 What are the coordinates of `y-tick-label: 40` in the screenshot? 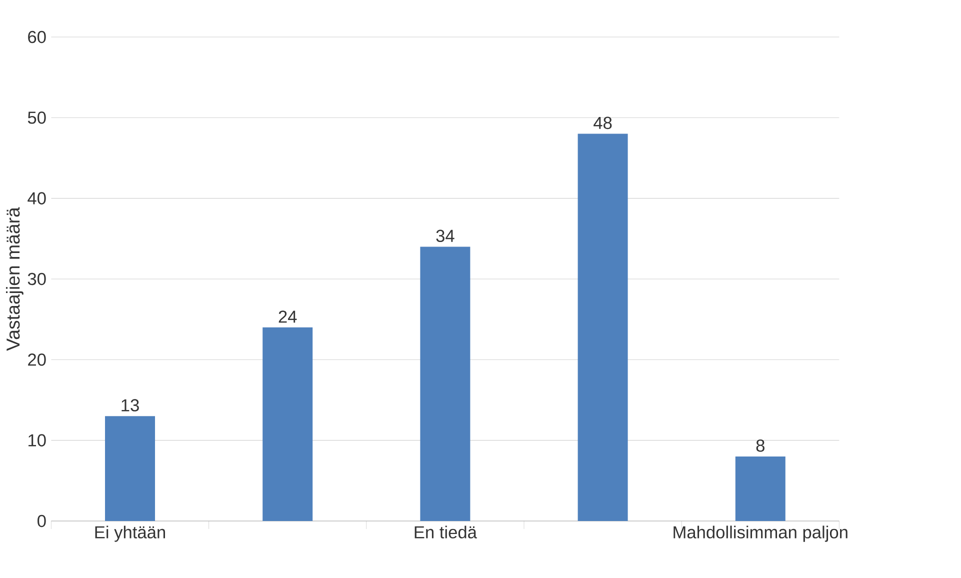 It's located at (37, 198).